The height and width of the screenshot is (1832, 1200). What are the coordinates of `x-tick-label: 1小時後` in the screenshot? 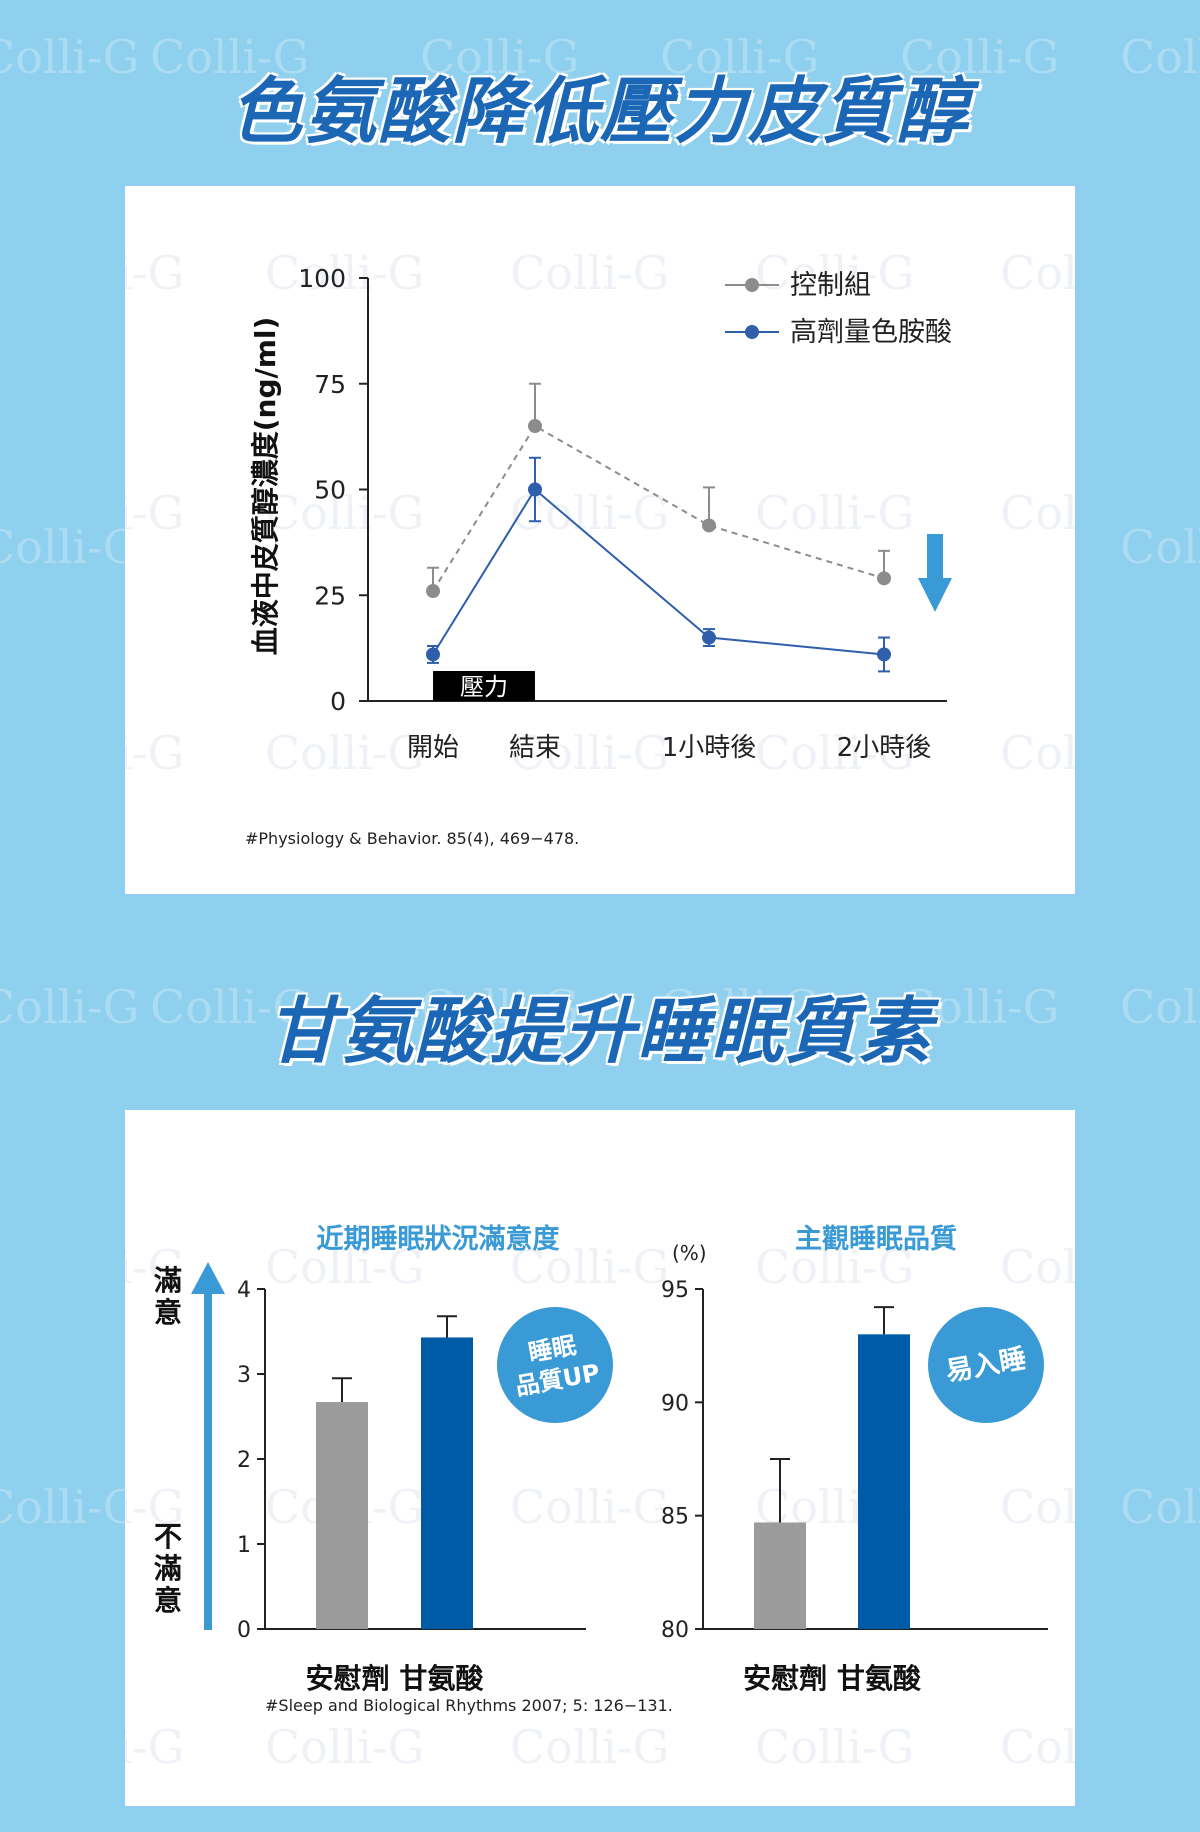 It's located at (709, 748).